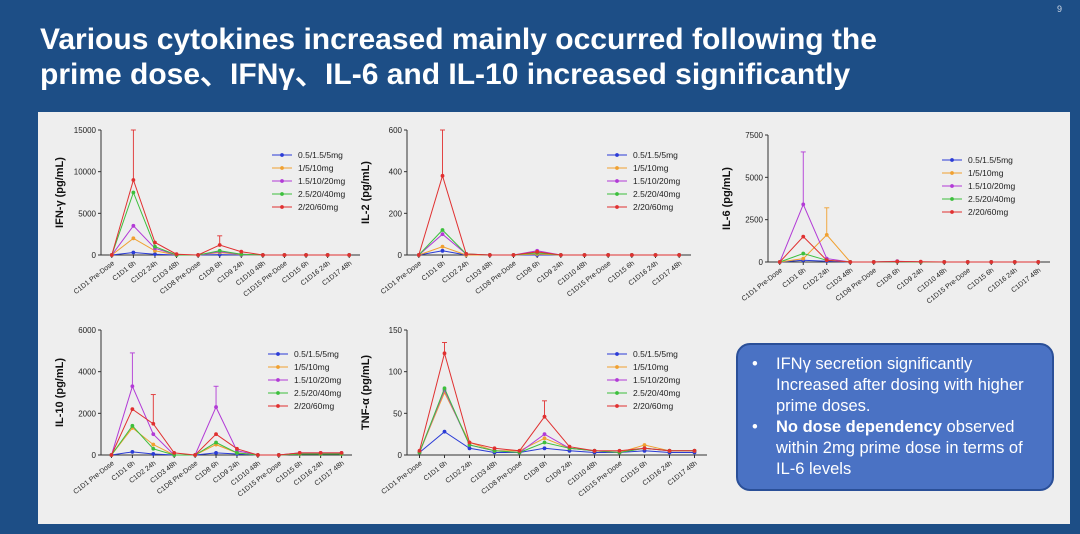 This screenshot has height=534, width=1080. Describe the element at coordinates (495, 278) in the screenshot. I see `il2-x-tick-label: C1D8 Pre-Dose` at that location.